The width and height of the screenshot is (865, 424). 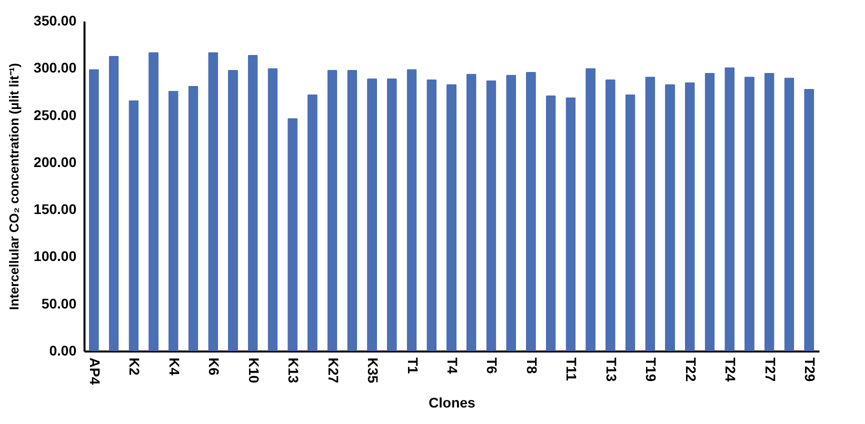 What do you see at coordinates (55, 256) in the screenshot?
I see `y-tick-label: 100.00` at bounding box center [55, 256].